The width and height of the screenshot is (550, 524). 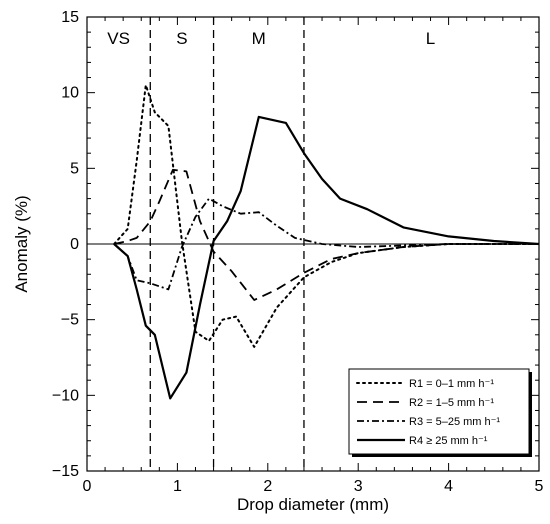 What do you see at coordinates (313, 504) in the screenshot?
I see `x-axis-title: Drop diameter (mm)` at bounding box center [313, 504].